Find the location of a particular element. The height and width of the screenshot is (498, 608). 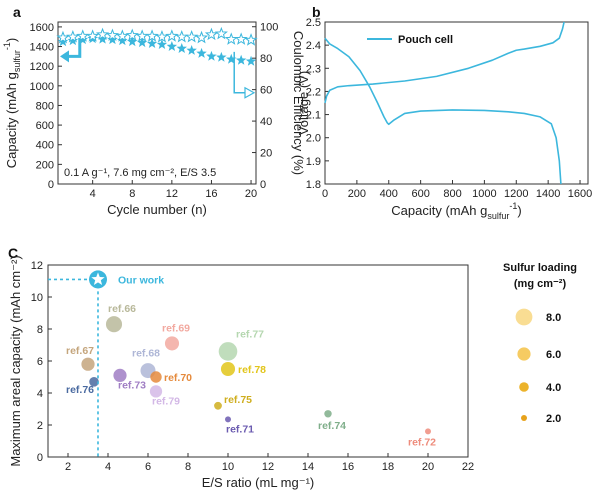

y-tick-label: 2.5 is located at coordinates (313, 23).